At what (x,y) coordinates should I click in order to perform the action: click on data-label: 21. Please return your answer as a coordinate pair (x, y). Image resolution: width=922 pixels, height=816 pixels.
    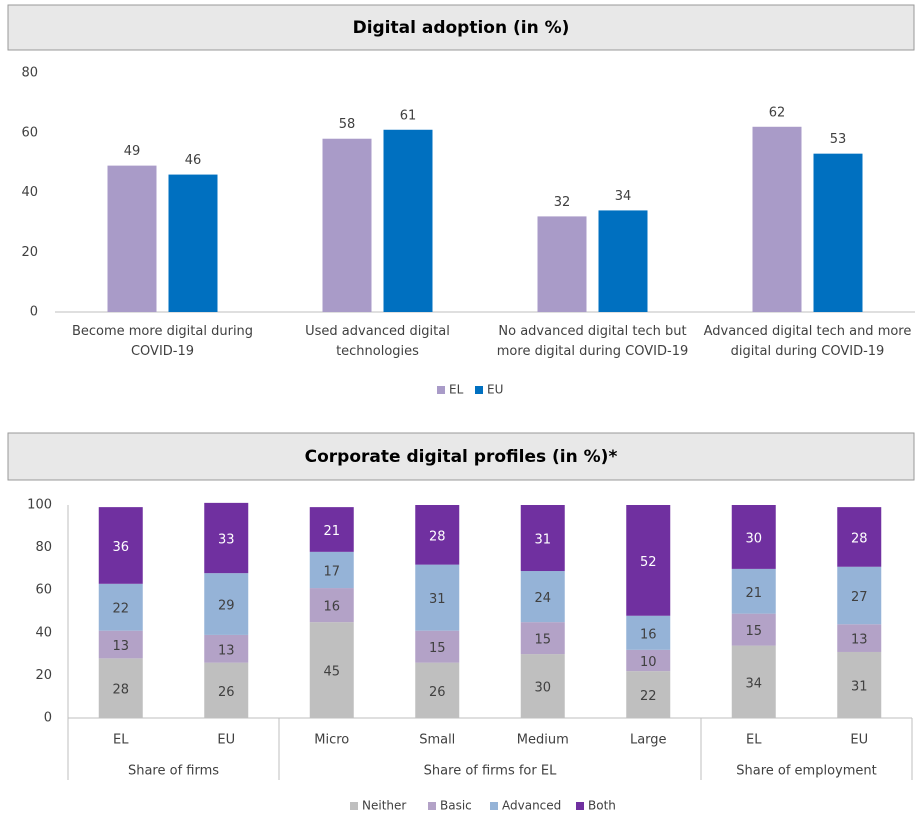
    Looking at the image, I should click on (331, 531).